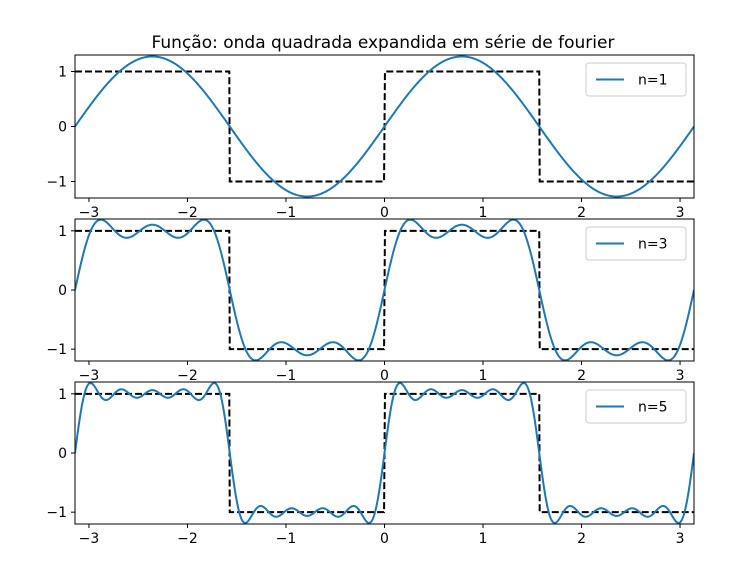  Describe the element at coordinates (653, 81) in the screenshot. I see `legend-label: n=1` at that location.